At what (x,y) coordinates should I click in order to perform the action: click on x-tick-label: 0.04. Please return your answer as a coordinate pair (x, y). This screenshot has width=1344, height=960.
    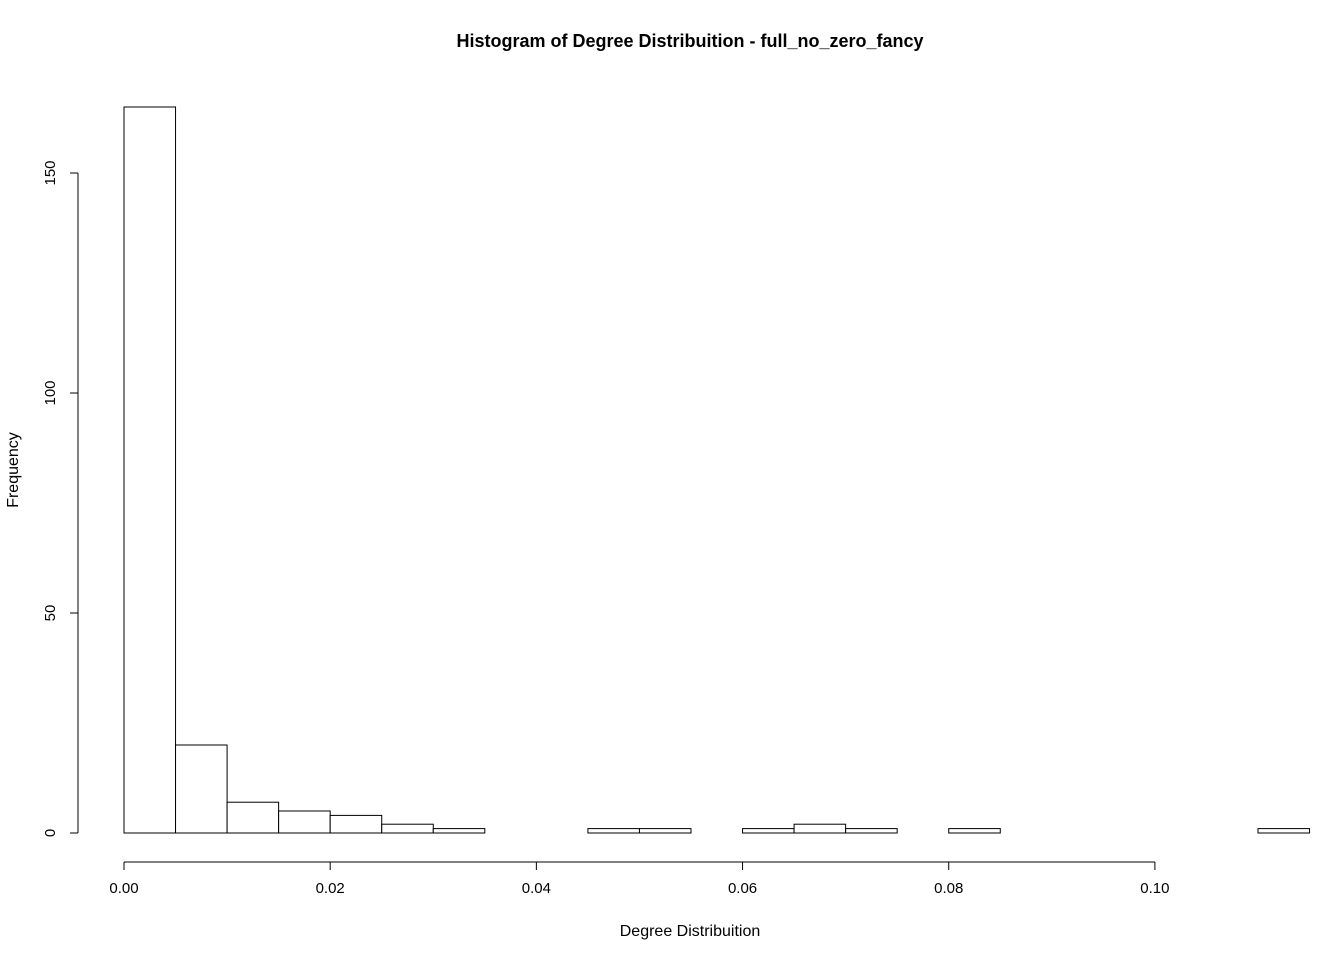
    Looking at the image, I should click on (536, 888).